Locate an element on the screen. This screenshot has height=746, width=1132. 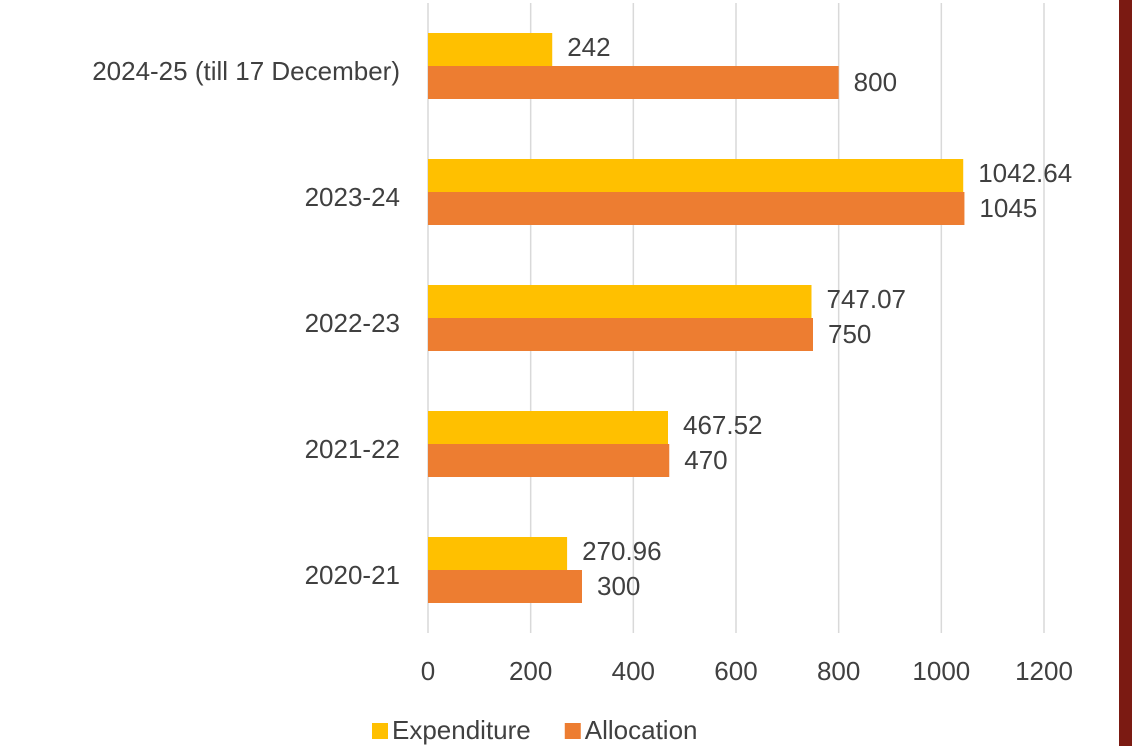
y-tick-label: 2020-21 is located at coordinates (352, 575).